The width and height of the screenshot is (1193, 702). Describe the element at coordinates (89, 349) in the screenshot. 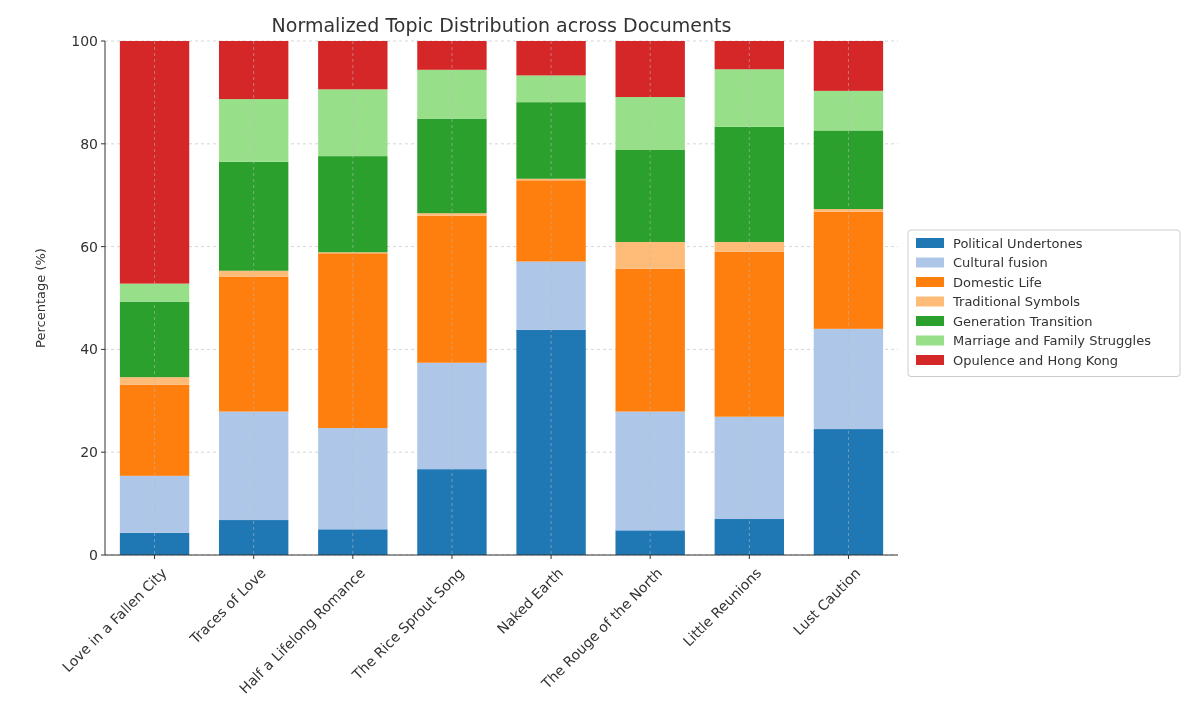

I see `y-tick-label: 40` at that location.